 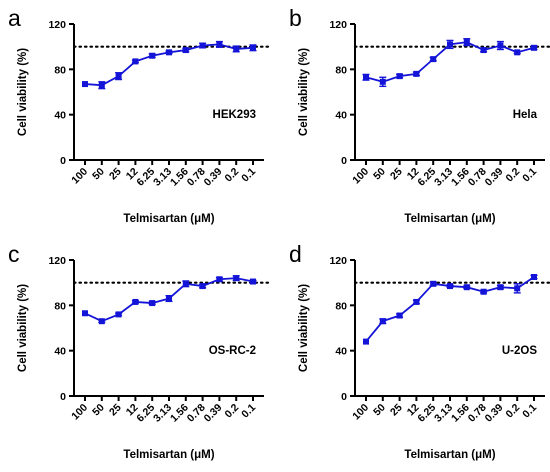 What do you see at coordinates (232, 351) in the screenshot?
I see `cell-line-label: OS-RC-2` at bounding box center [232, 351].